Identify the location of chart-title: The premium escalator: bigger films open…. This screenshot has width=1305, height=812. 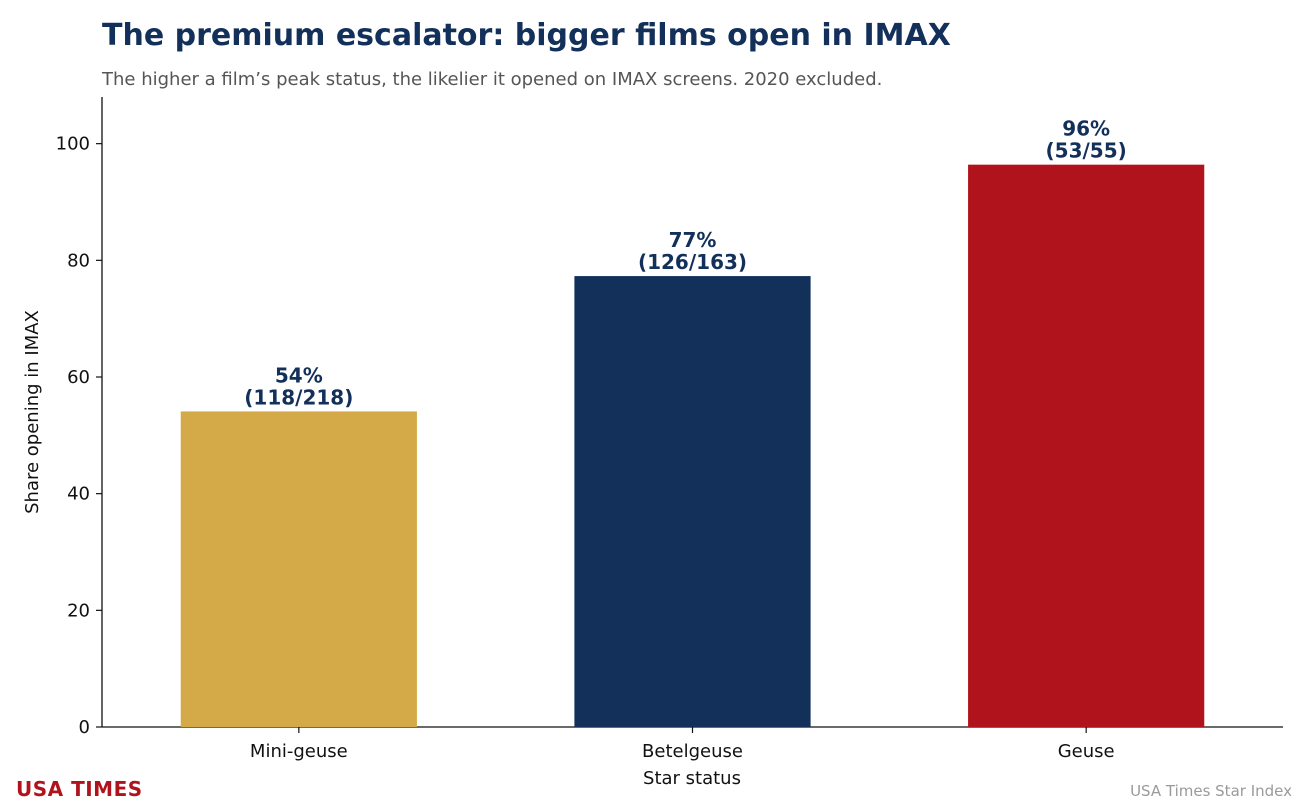
(526, 35).